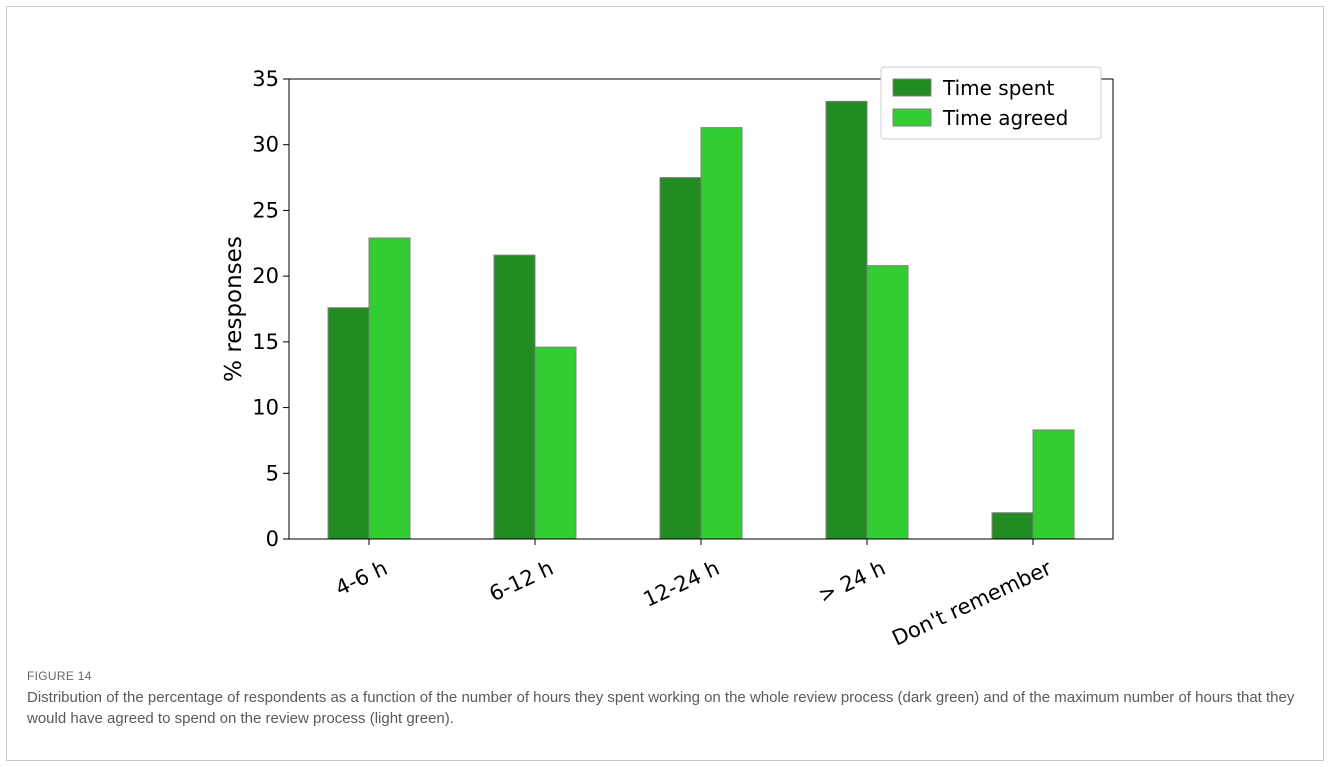  I want to click on legend-box, so click(991, 103).